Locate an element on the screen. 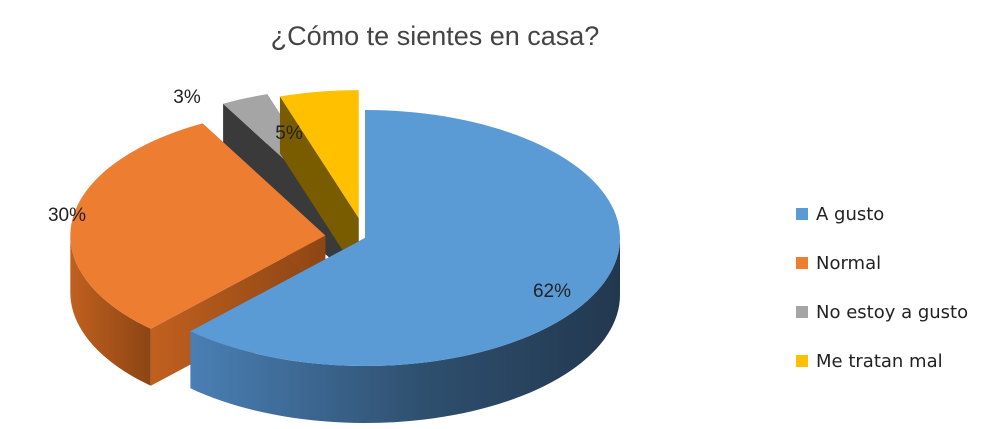 The image size is (999, 429). data-label-normal: 30% is located at coordinates (67, 215).